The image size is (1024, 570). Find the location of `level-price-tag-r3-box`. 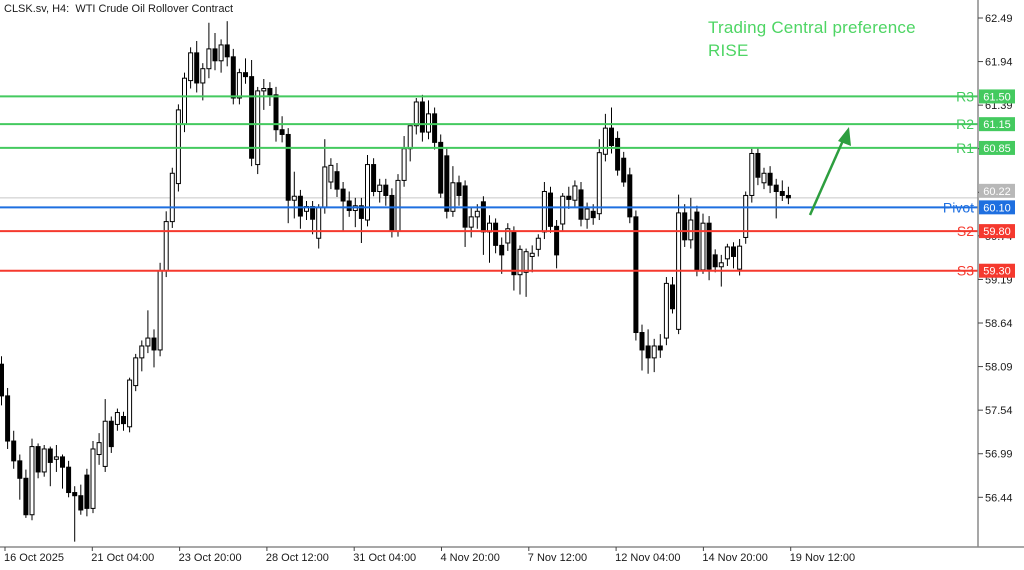

level-price-tag-r3-box is located at coordinates (997, 96).